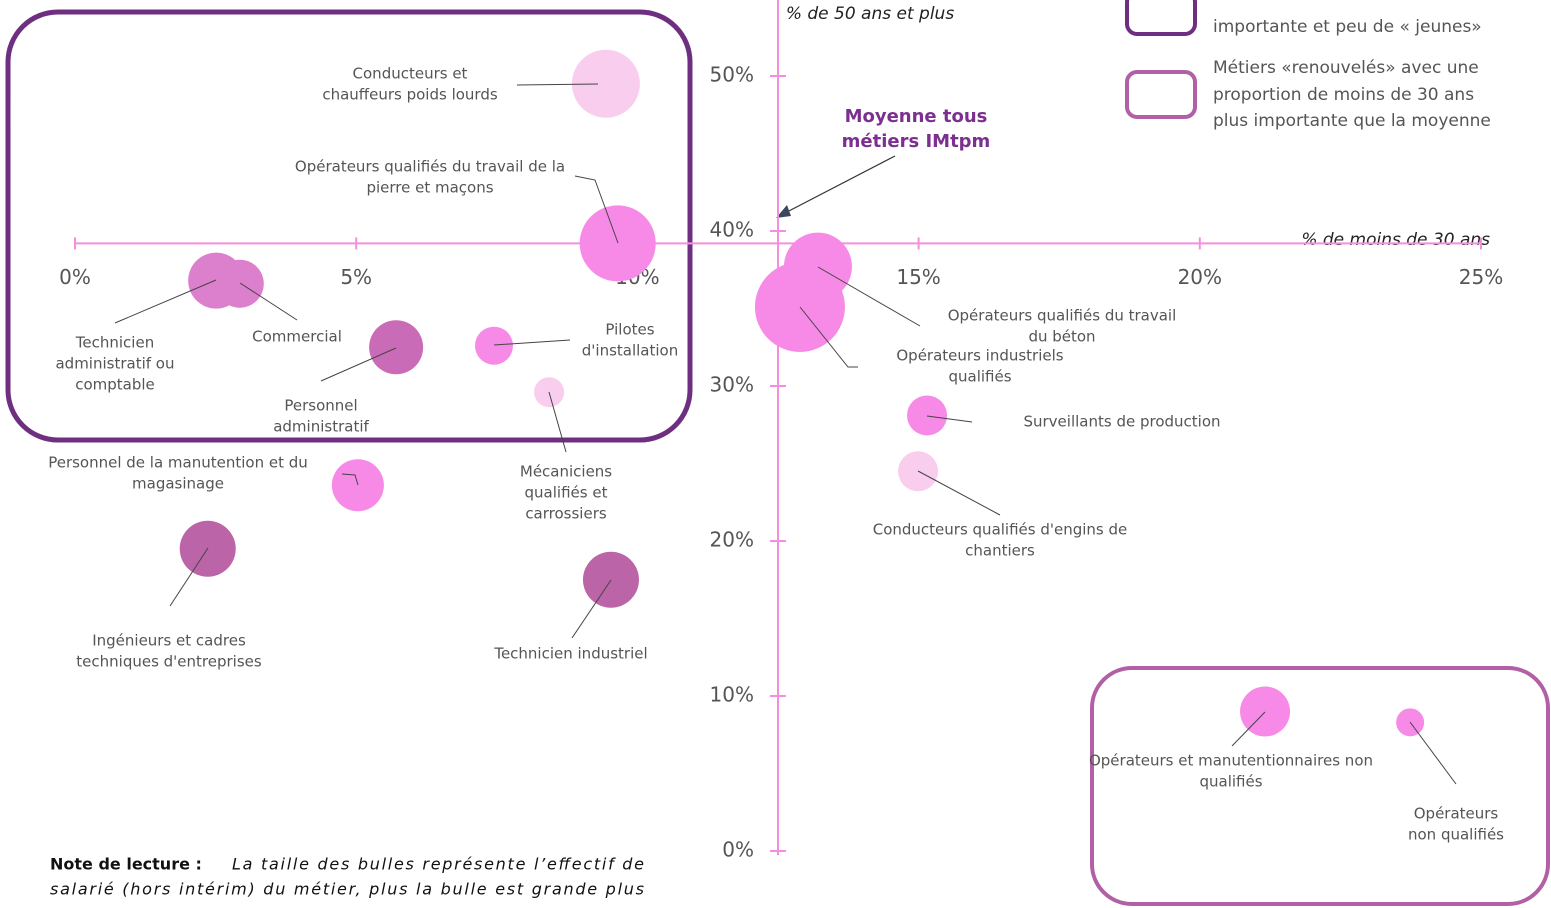 The image size is (1551, 908). Describe the element at coordinates (870, 14) in the screenshot. I see `y-axis-label: % de 50 ans et plus` at that location.